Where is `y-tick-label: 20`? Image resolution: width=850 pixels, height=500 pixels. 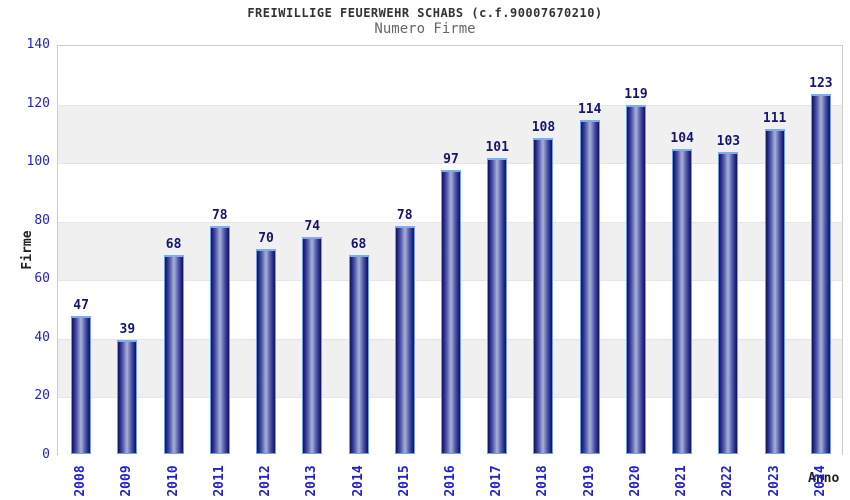
y-tick-label: 20 is located at coordinates (42, 396).